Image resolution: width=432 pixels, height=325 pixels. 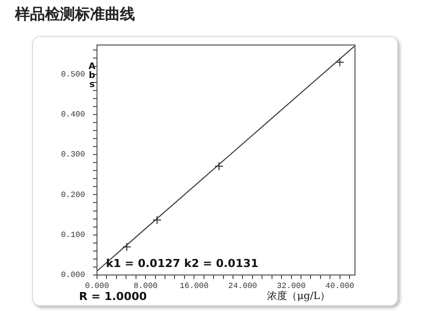 What do you see at coordinates (73, 115) in the screenshot?
I see `y-tick-label: 0.400` at bounding box center [73, 115].